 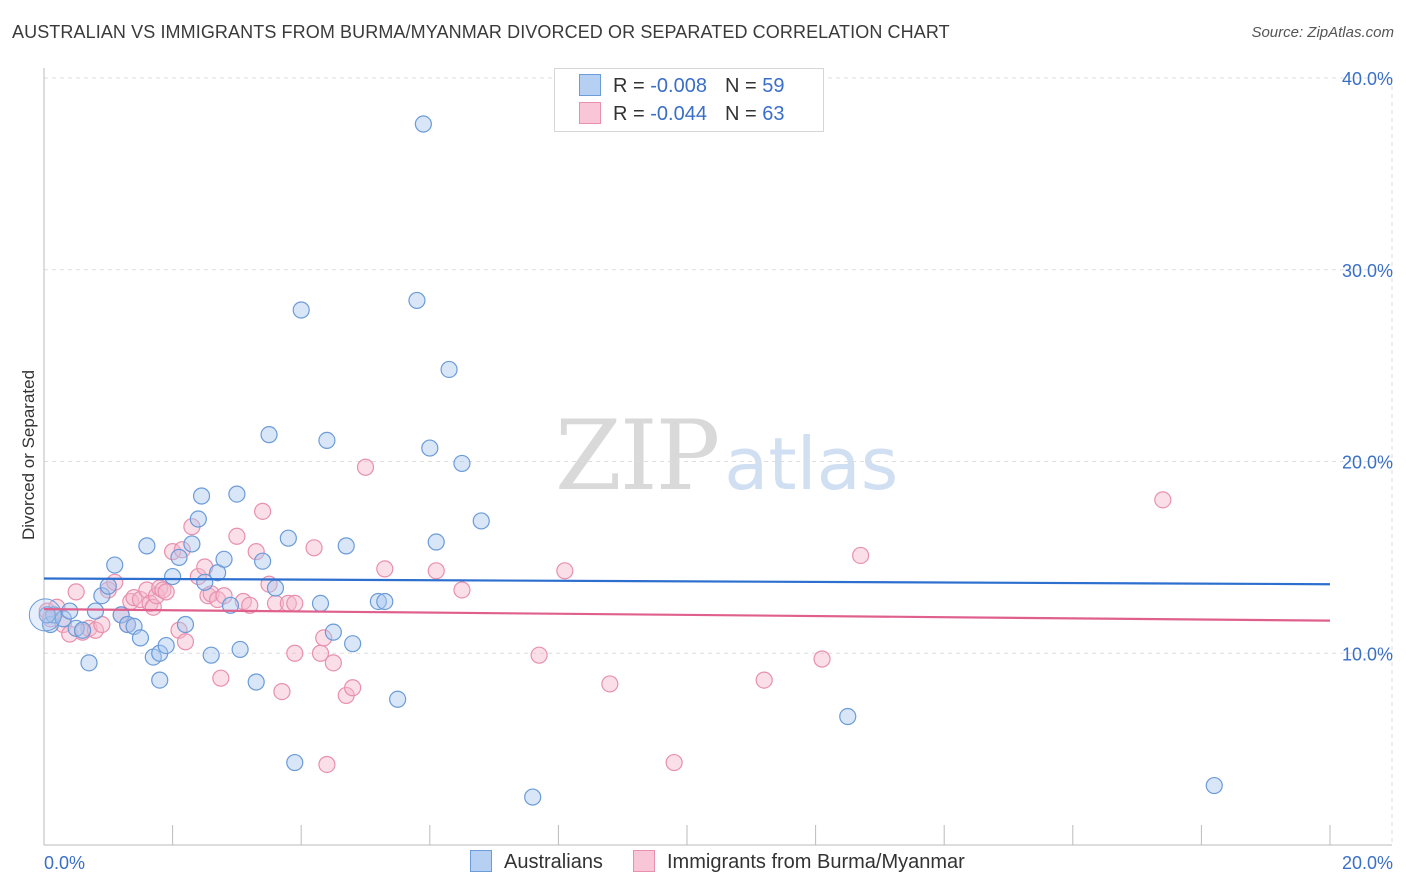 I want to click on watermark-atlas: atlas, so click(x=811, y=464).